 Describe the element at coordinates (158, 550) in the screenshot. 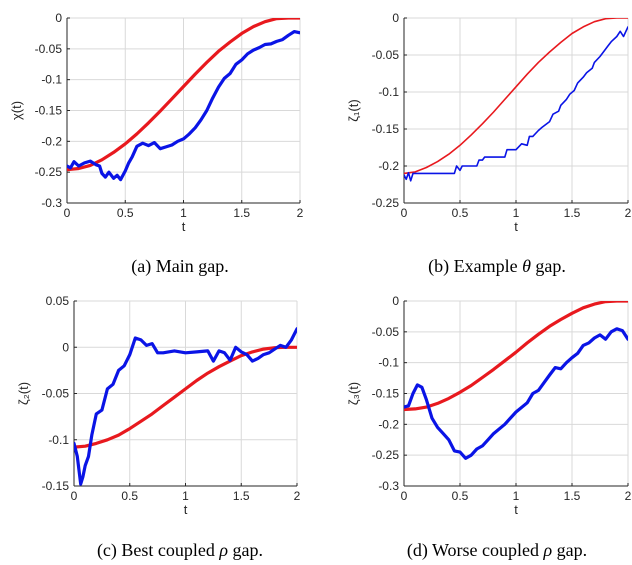

I see `caption-c-prefix: (c) Best coupled` at that location.